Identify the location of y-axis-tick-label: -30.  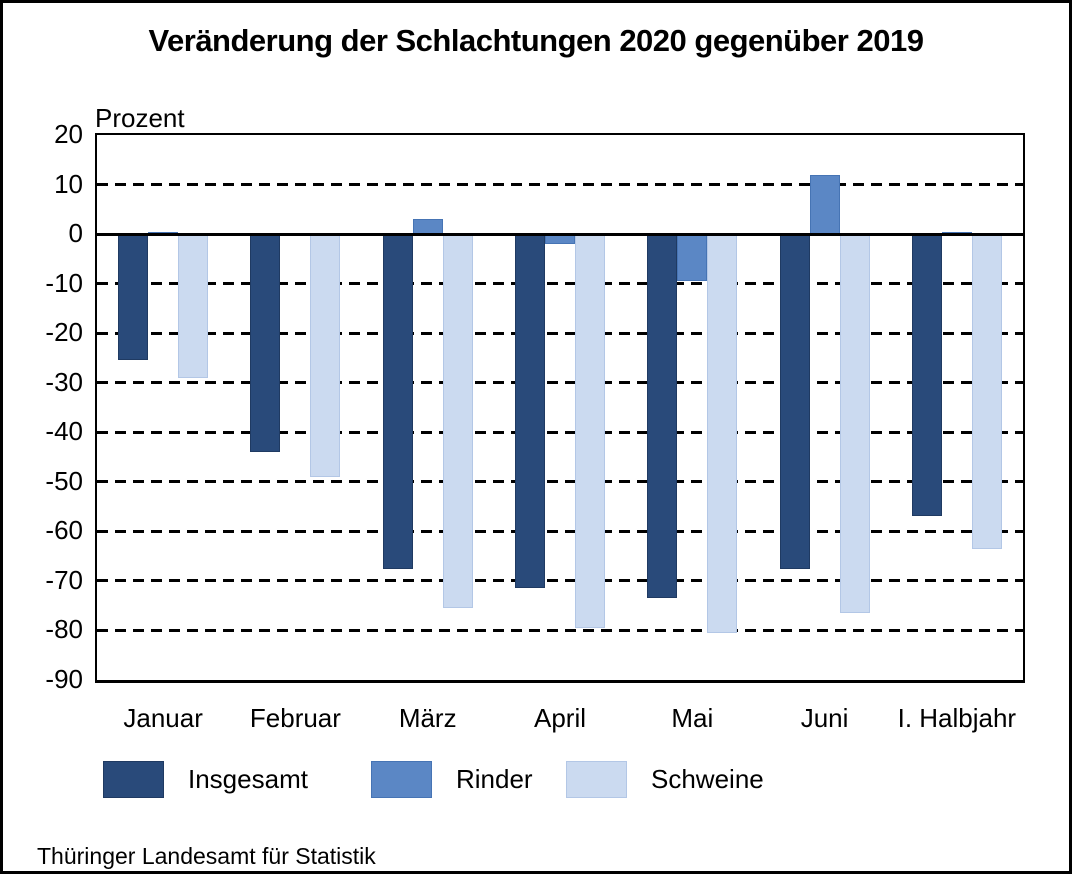
(64, 381).